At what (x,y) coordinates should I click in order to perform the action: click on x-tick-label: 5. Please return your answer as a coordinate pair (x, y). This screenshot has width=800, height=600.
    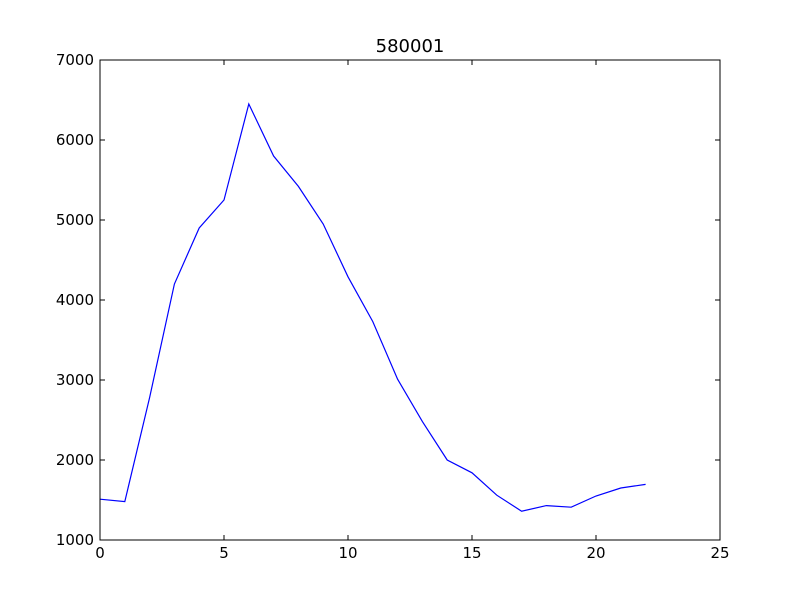
    Looking at the image, I should click on (224, 553).